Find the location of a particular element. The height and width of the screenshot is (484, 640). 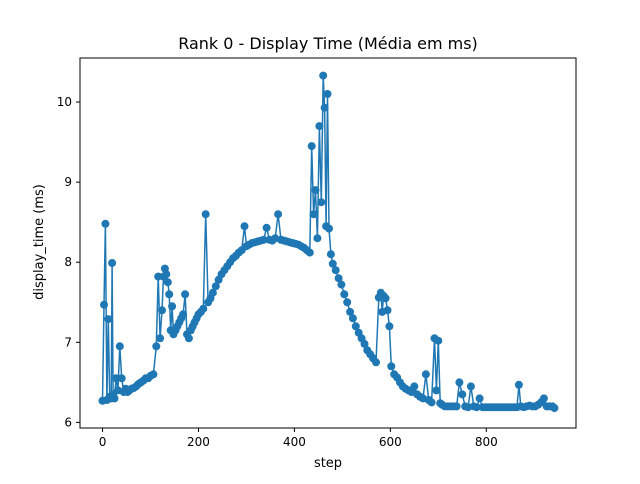

y-tick-label: 9 is located at coordinates (68, 182).